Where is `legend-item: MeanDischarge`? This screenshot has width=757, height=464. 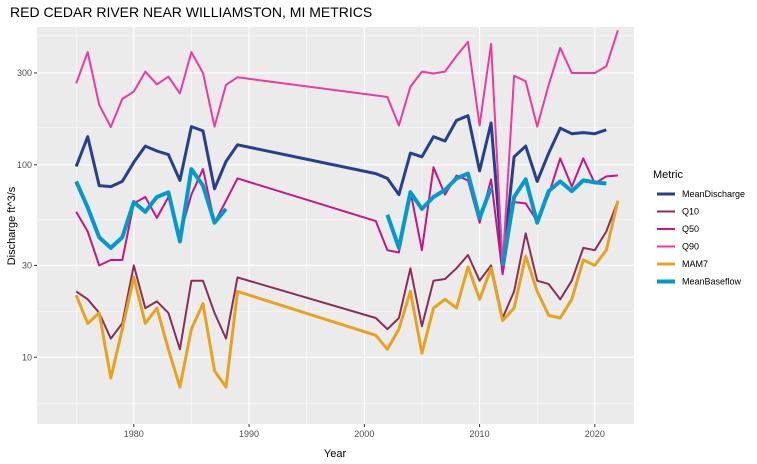 legend-item: MeanDischarge is located at coordinates (701, 194).